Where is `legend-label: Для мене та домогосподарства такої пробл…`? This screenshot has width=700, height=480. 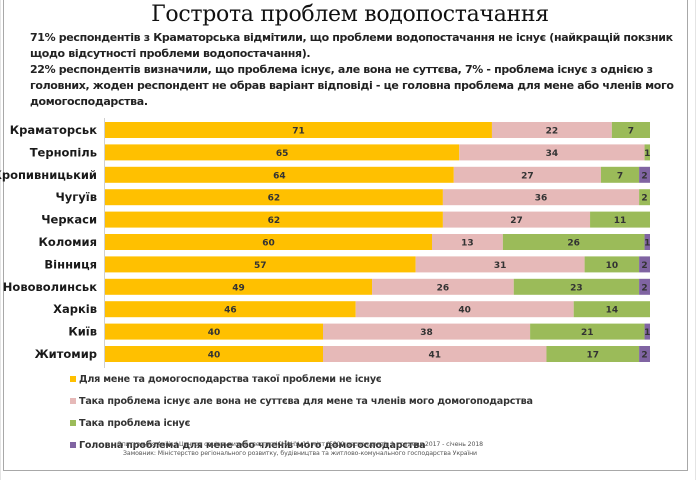 legend-label: Для мене та домогосподарства такої пробл… is located at coordinates (230, 379).